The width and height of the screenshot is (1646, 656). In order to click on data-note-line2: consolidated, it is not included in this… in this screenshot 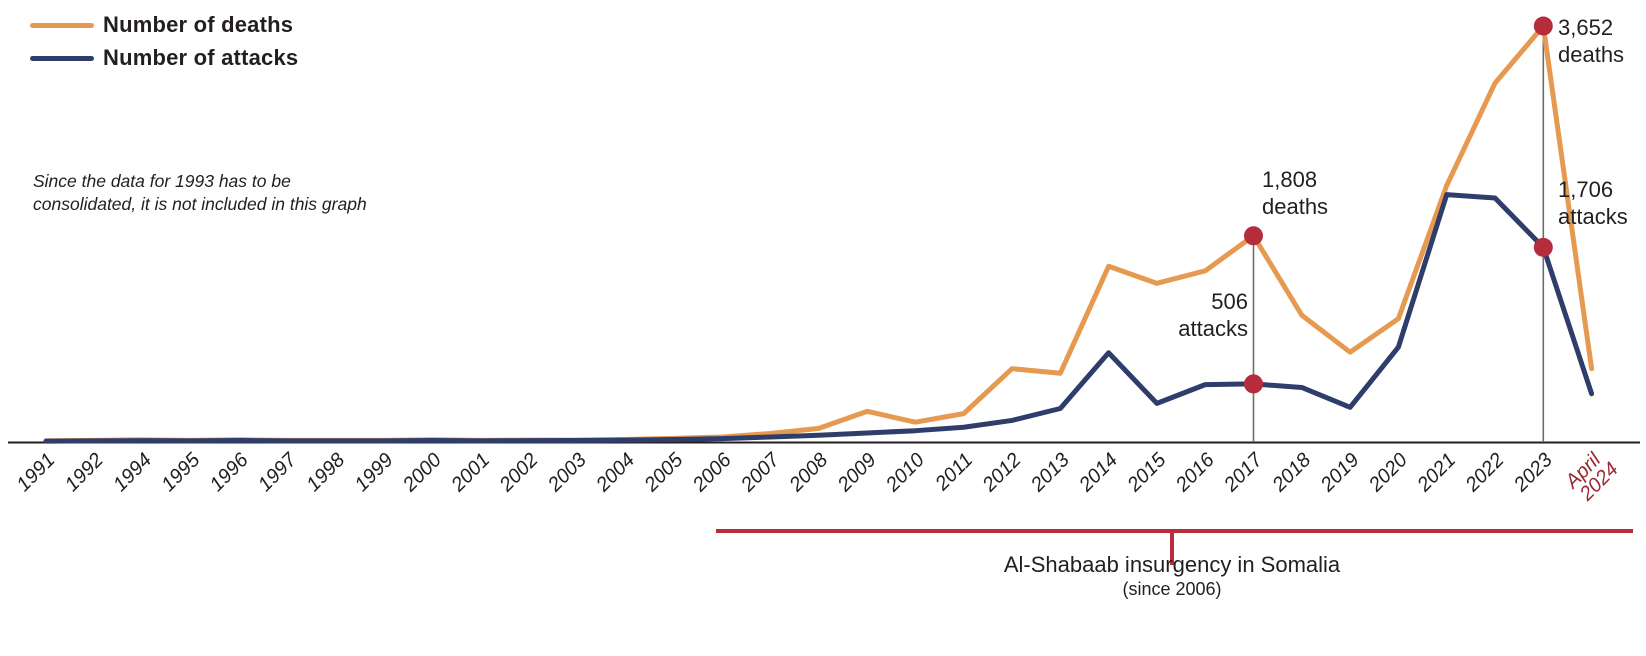, I will do `click(200, 203)`.